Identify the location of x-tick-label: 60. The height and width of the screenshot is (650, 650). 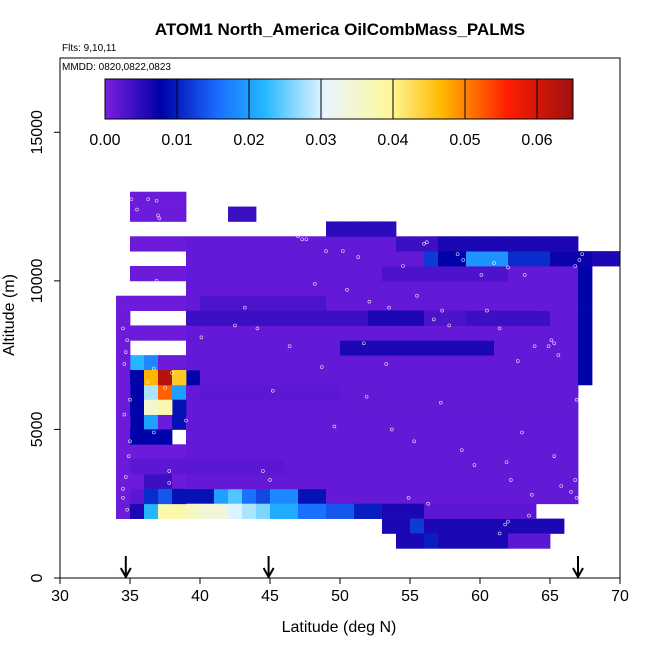
(480, 596).